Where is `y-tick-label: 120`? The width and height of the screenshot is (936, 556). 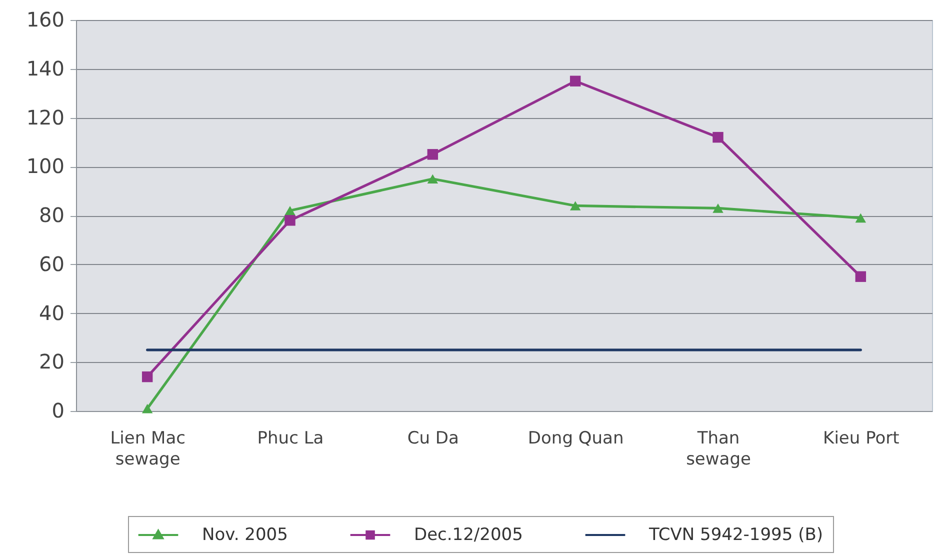 y-tick-label: 120 is located at coordinates (45, 117).